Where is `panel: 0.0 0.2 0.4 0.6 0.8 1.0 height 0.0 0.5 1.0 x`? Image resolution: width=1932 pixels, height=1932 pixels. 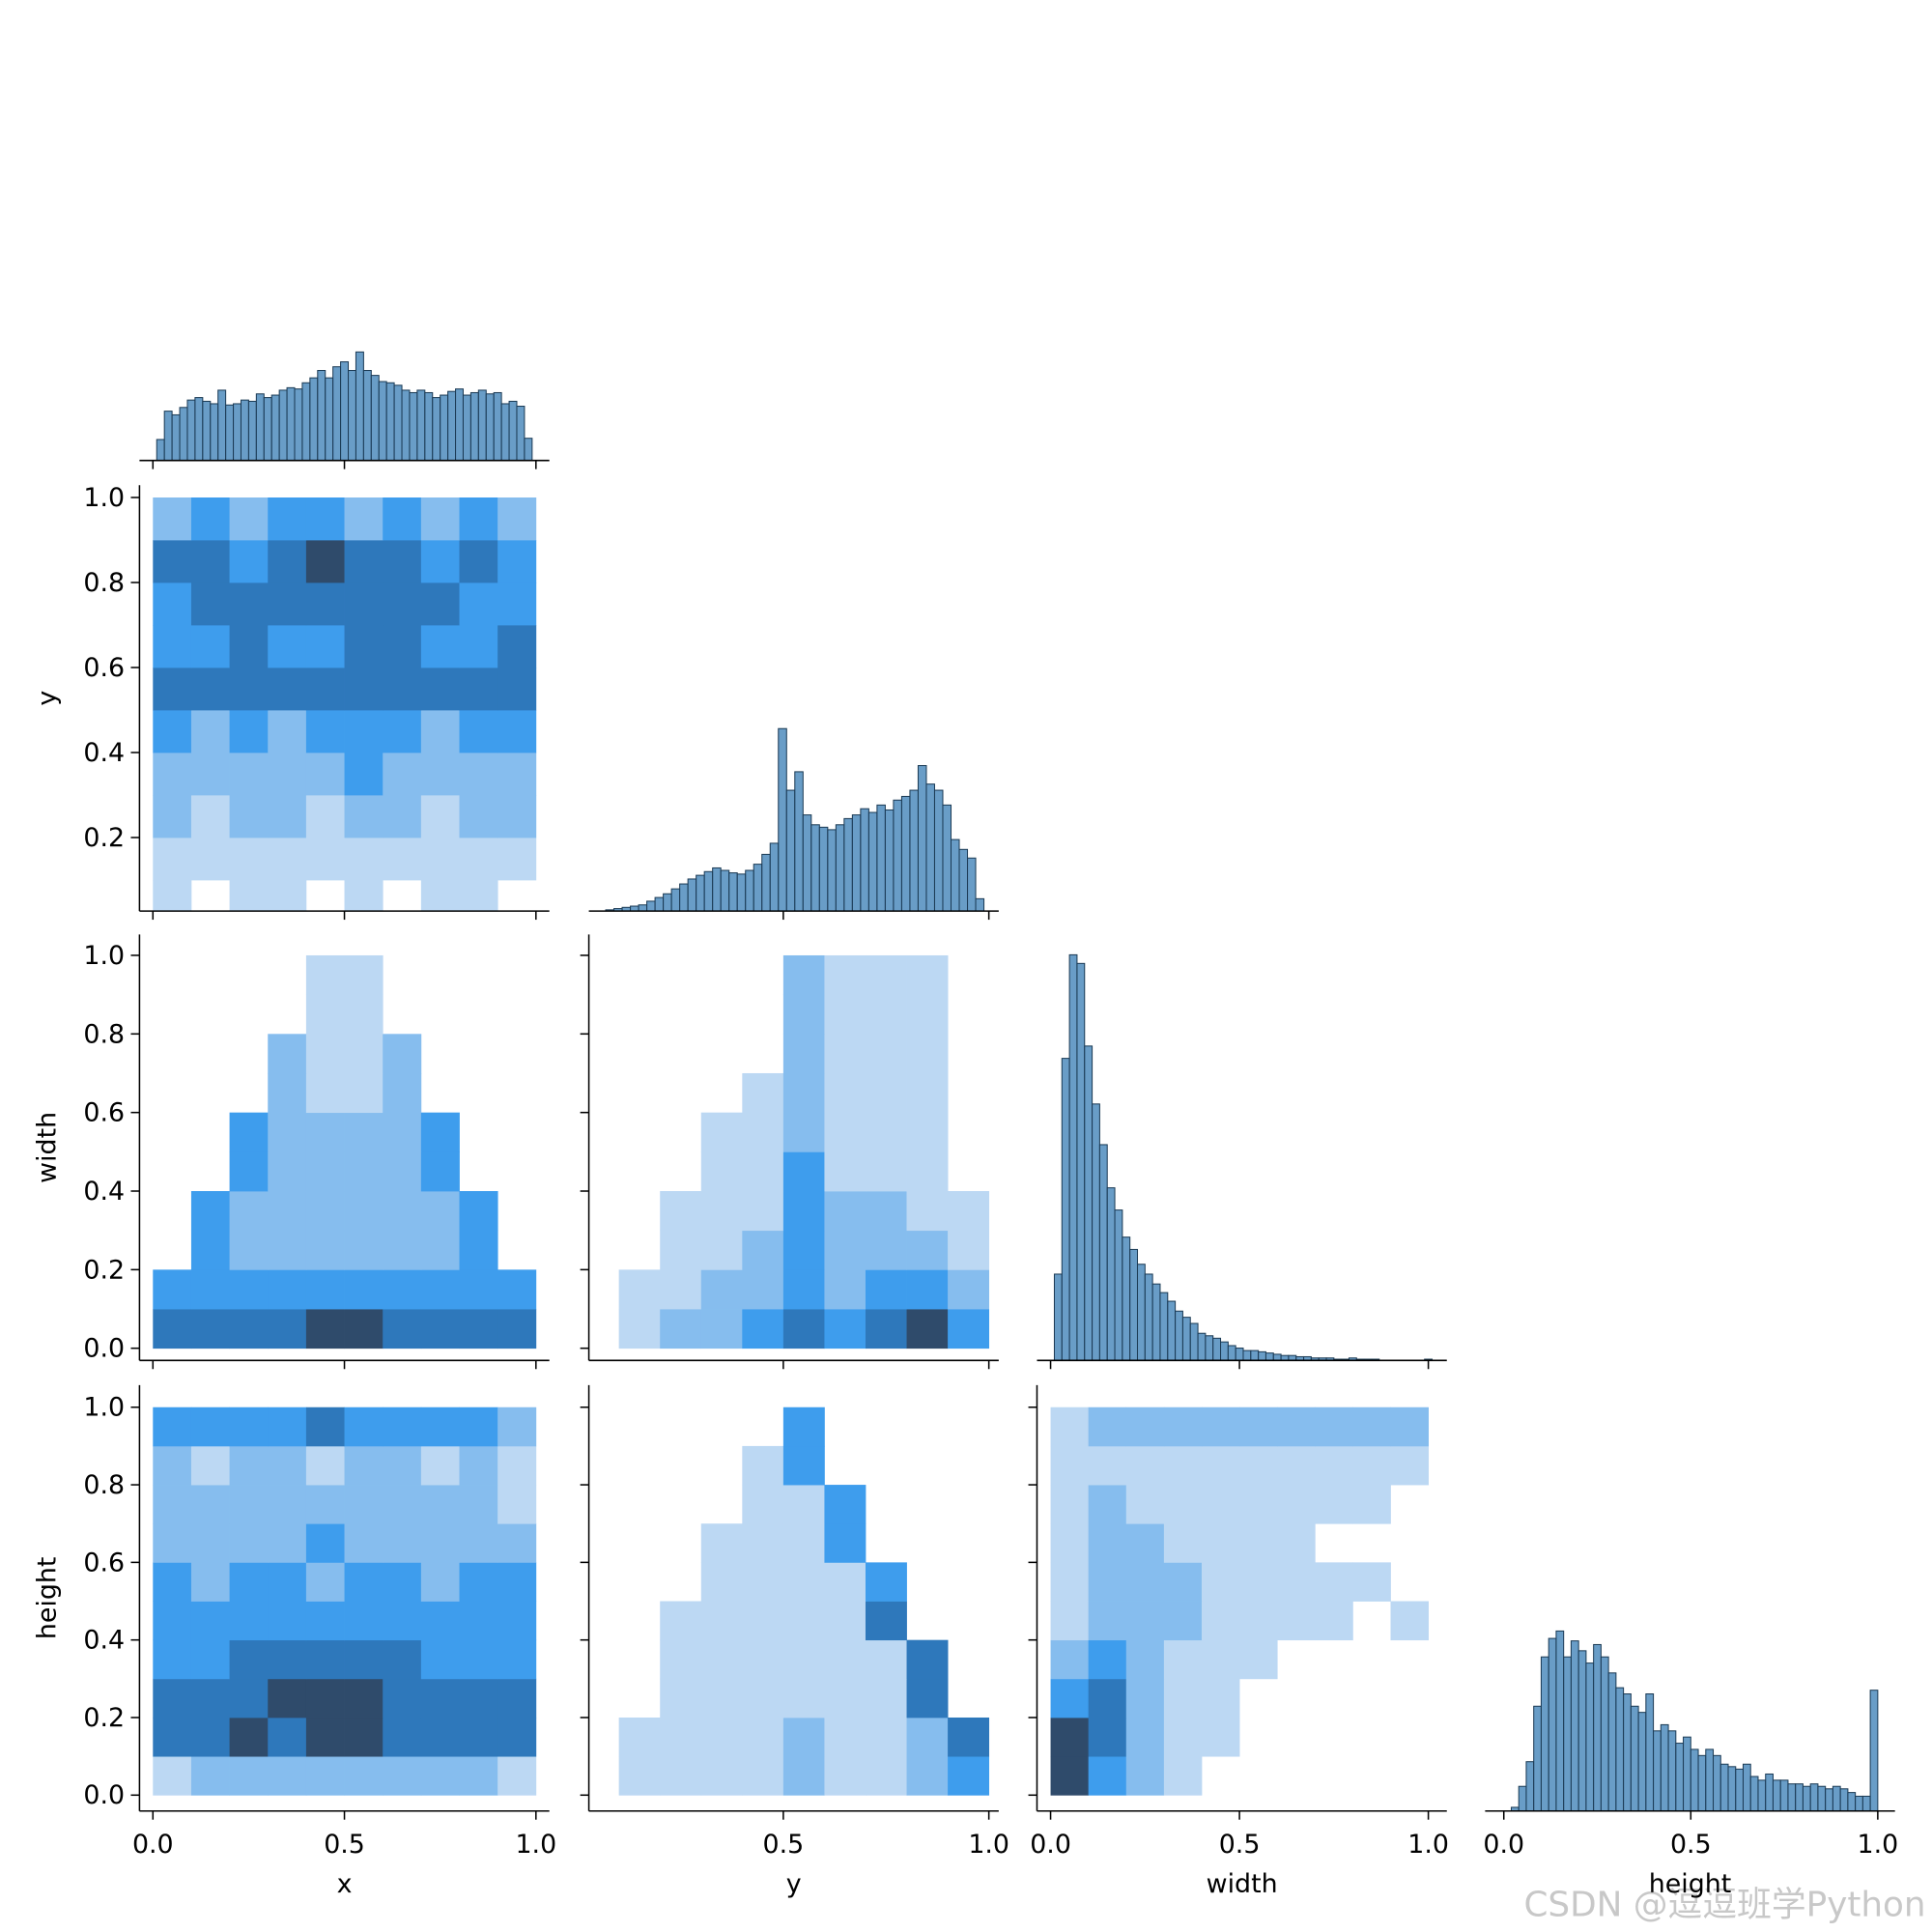
panel: 0.0 0.2 0.4 0.6 0.8 1.0 height 0.0 0.5 1.0 x is located at coordinates (294, 1641).